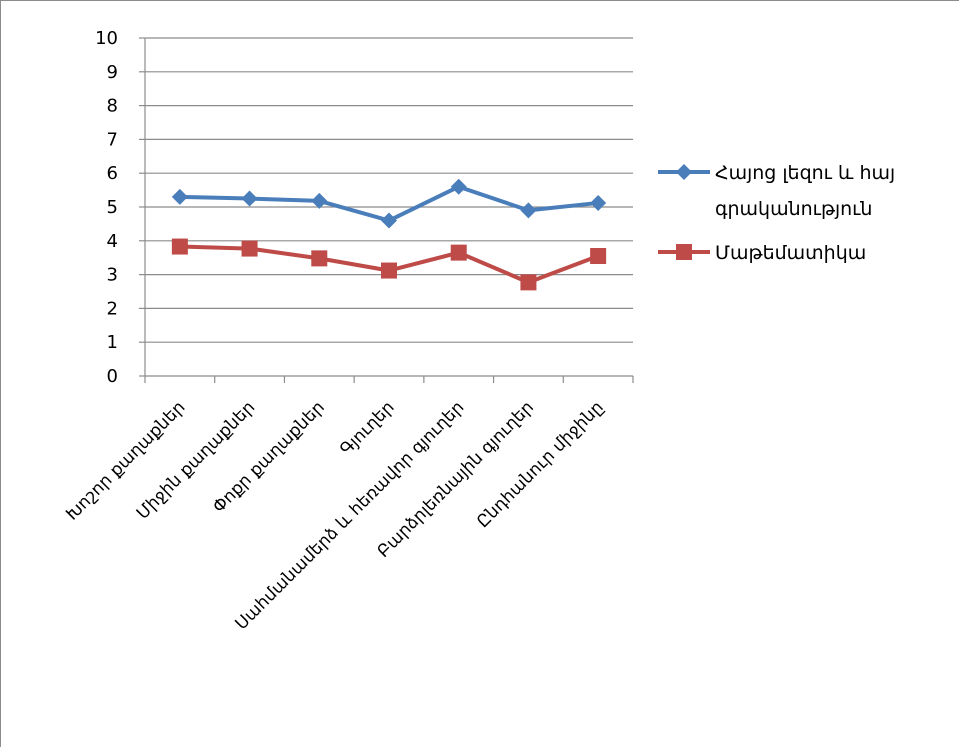 The height and width of the screenshot is (747, 959). I want to click on y-tick-label: 9, so click(112, 72).